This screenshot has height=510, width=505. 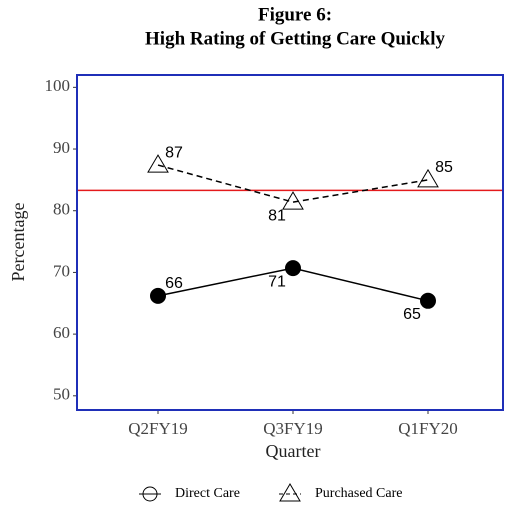 I want to click on data-label: 66, so click(x=174, y=283).